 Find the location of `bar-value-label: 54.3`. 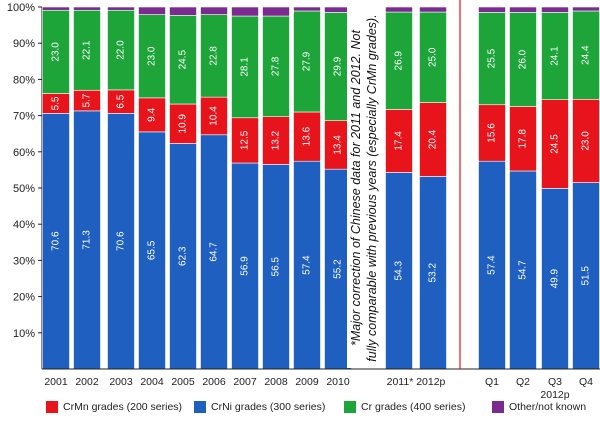

bar-value-label: 54.3 is located at coordinates (399, 271).